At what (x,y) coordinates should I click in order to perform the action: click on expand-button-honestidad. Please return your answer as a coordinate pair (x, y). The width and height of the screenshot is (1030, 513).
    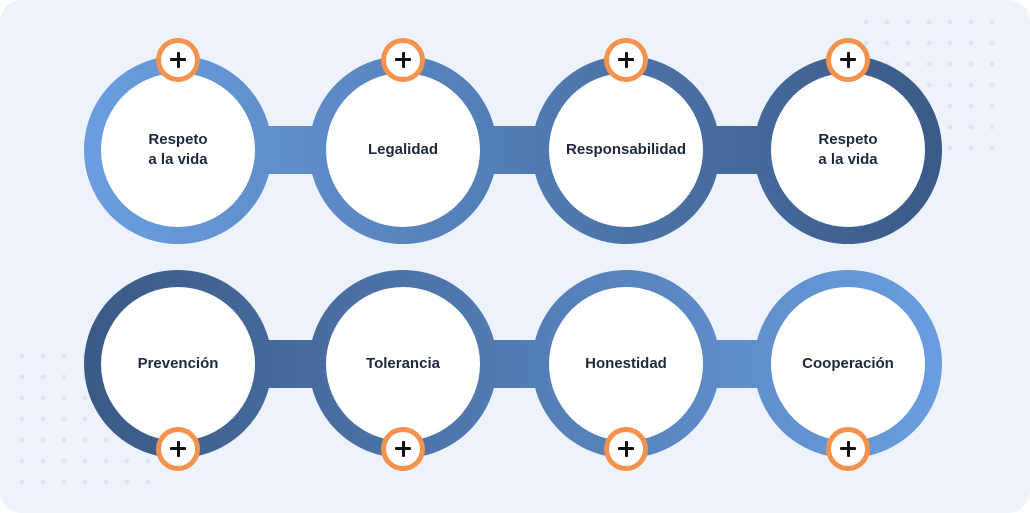
    Looking at the image, I should click on (626, 449).